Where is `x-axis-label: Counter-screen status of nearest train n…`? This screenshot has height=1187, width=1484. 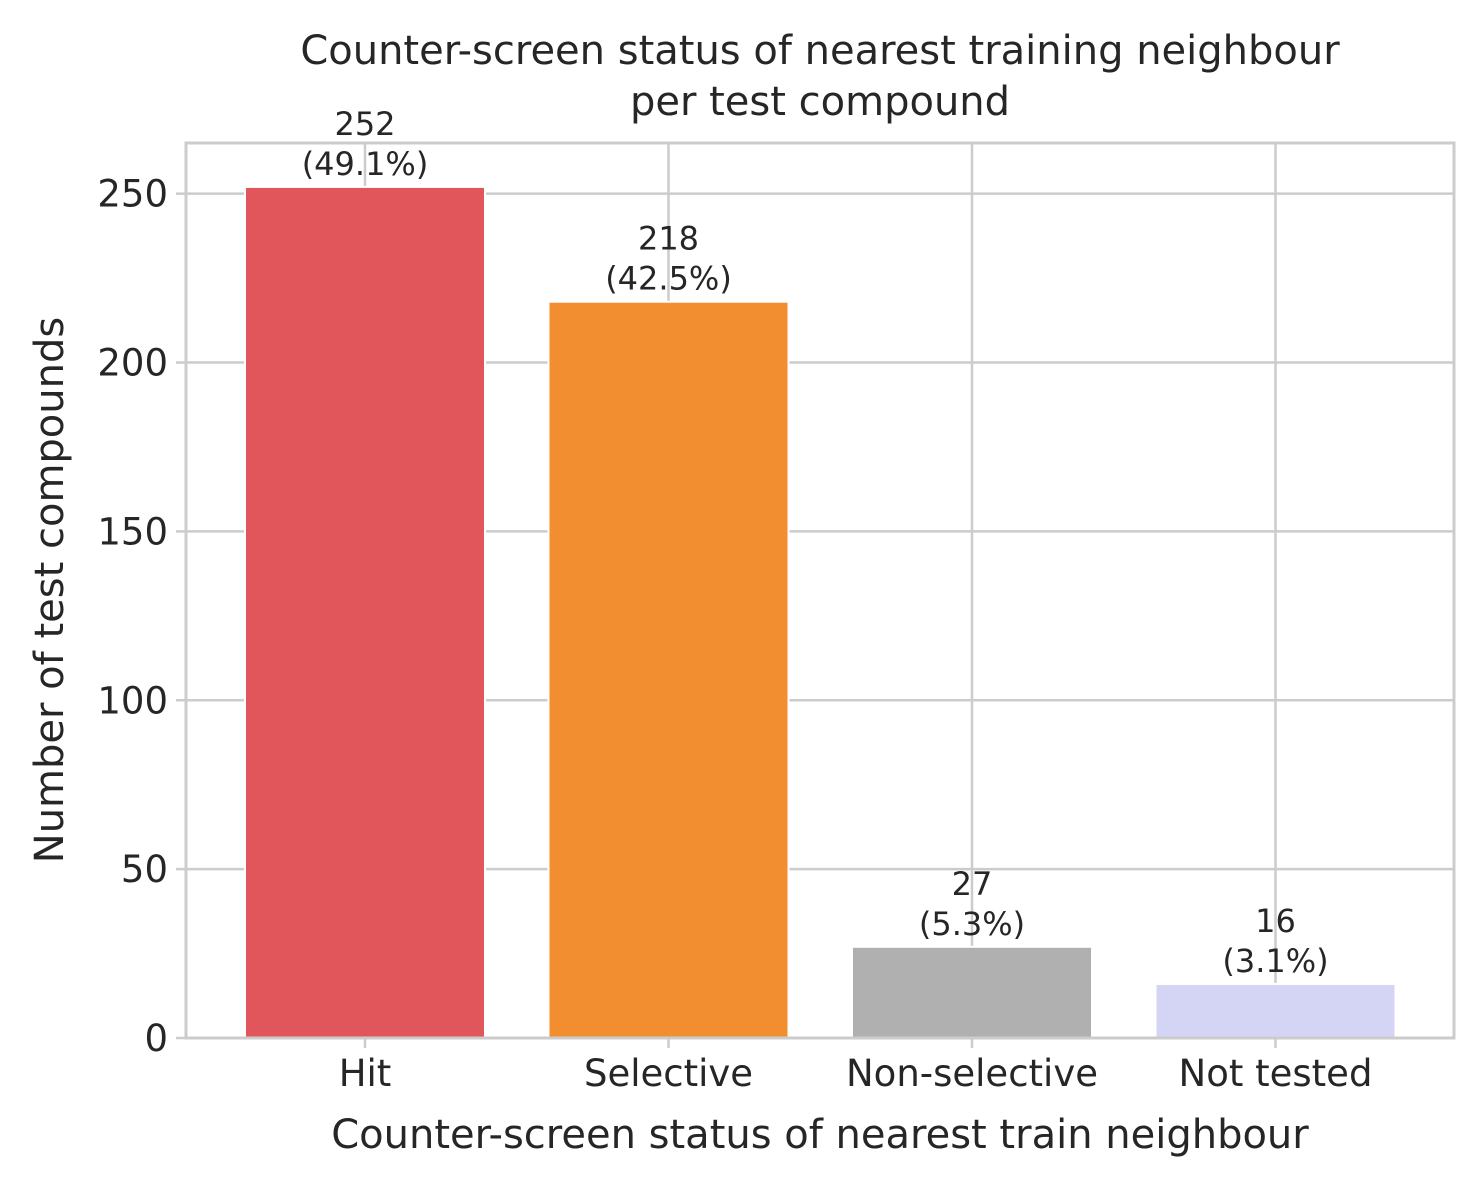 x-axis-label: Counter-screen status of nearest train n… is located at coordinates (820, 1135).